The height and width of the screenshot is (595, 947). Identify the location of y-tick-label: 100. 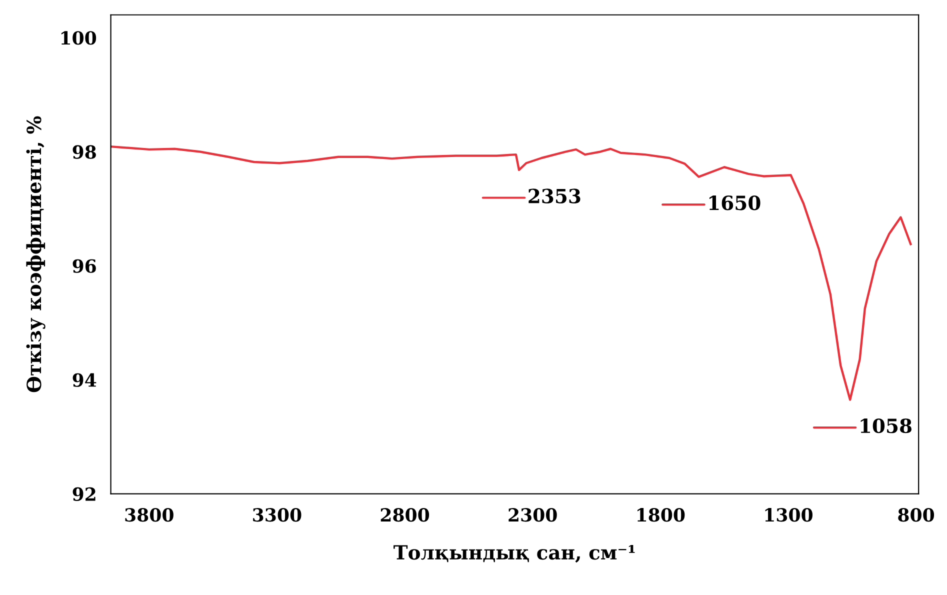
(78, 38).